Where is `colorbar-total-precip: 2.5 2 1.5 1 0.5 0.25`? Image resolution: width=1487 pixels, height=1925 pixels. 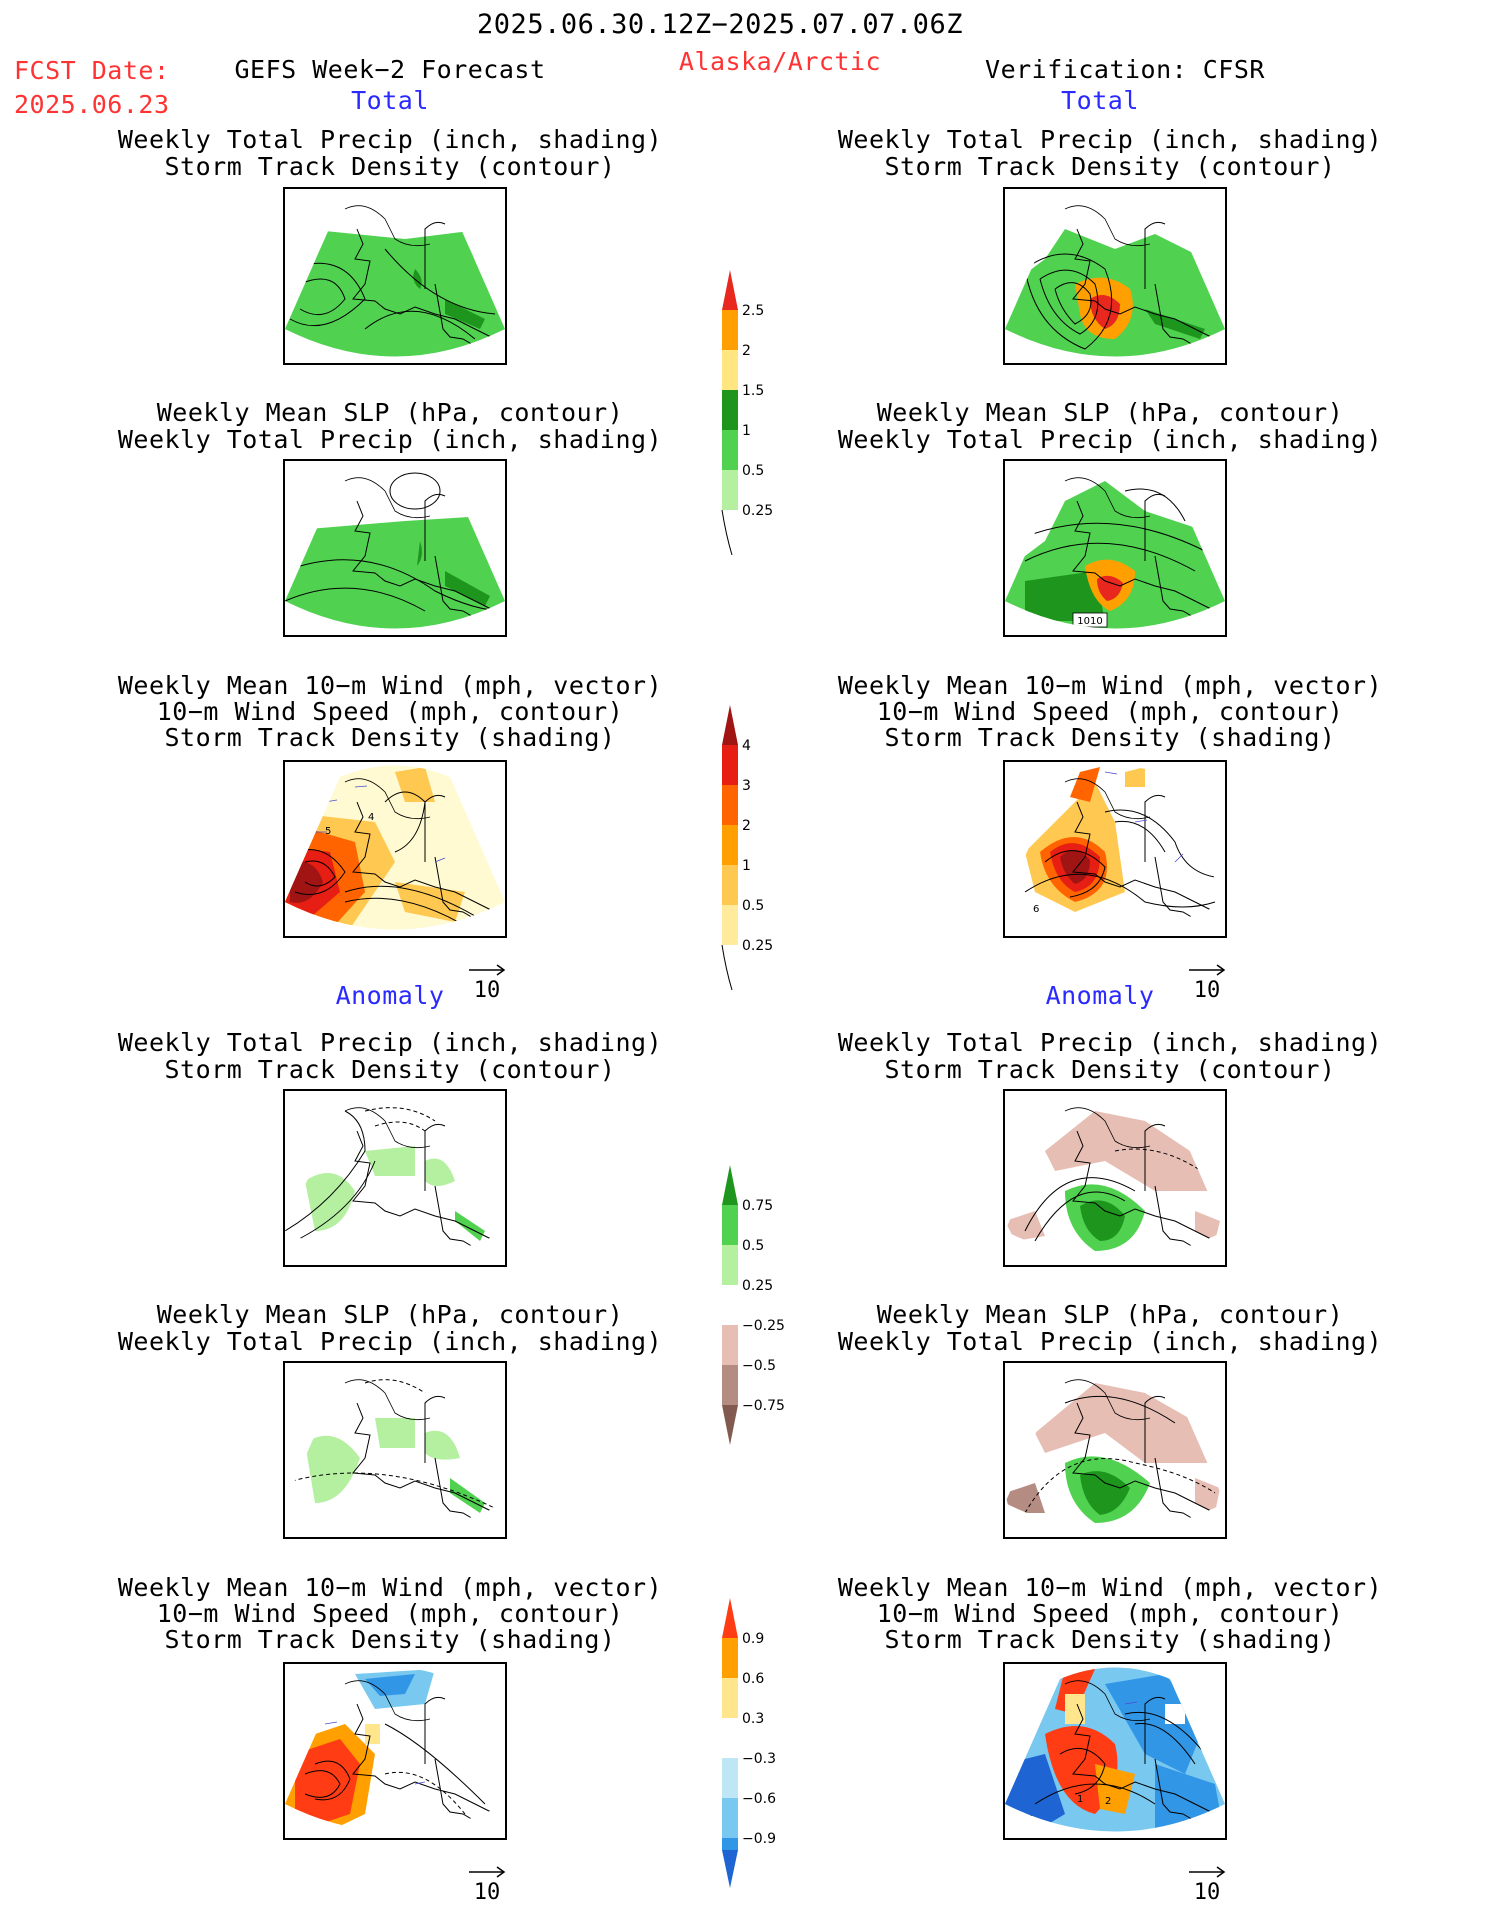 colorbar-total-precip: 2.5 2 1.5 1 0.5 0.25 is located at coordinates (761, 415).